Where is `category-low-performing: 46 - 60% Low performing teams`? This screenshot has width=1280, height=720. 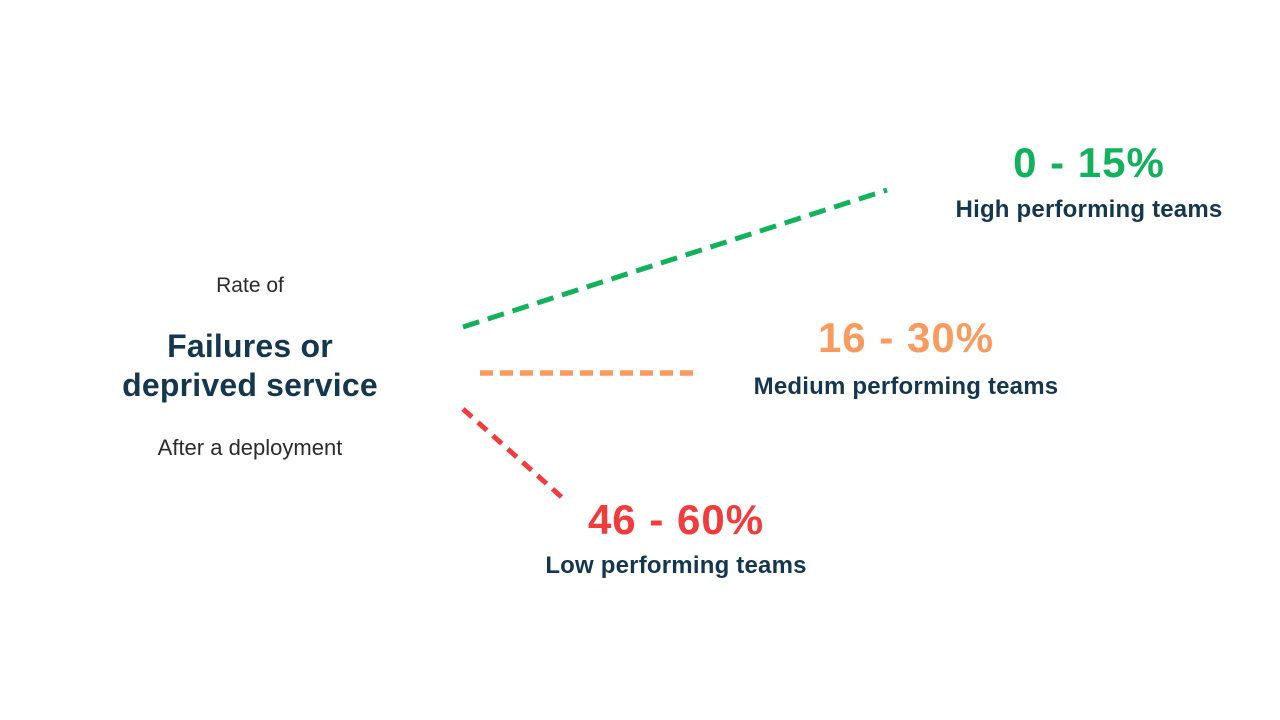
category-low-performing: 46 - 60% Low performing teams is located at coordinates (676, 539).